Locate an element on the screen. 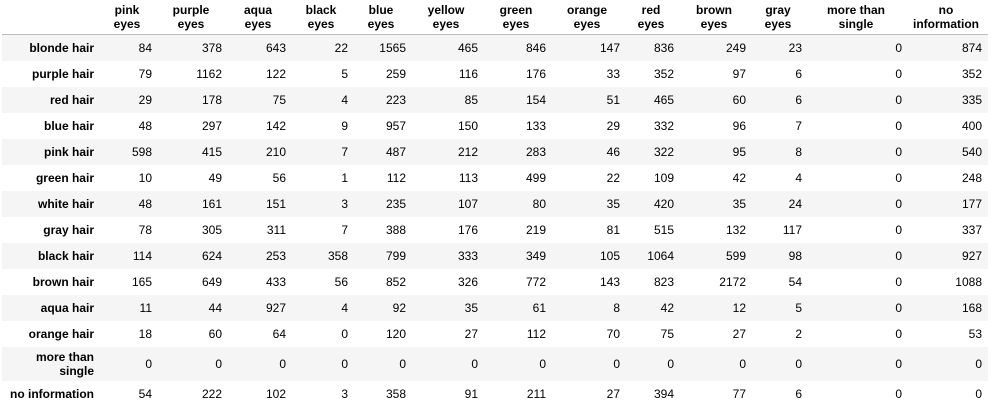 This screenshot has width=992, height=420. table-cell: 1064 is located at coordinates (660, 255).